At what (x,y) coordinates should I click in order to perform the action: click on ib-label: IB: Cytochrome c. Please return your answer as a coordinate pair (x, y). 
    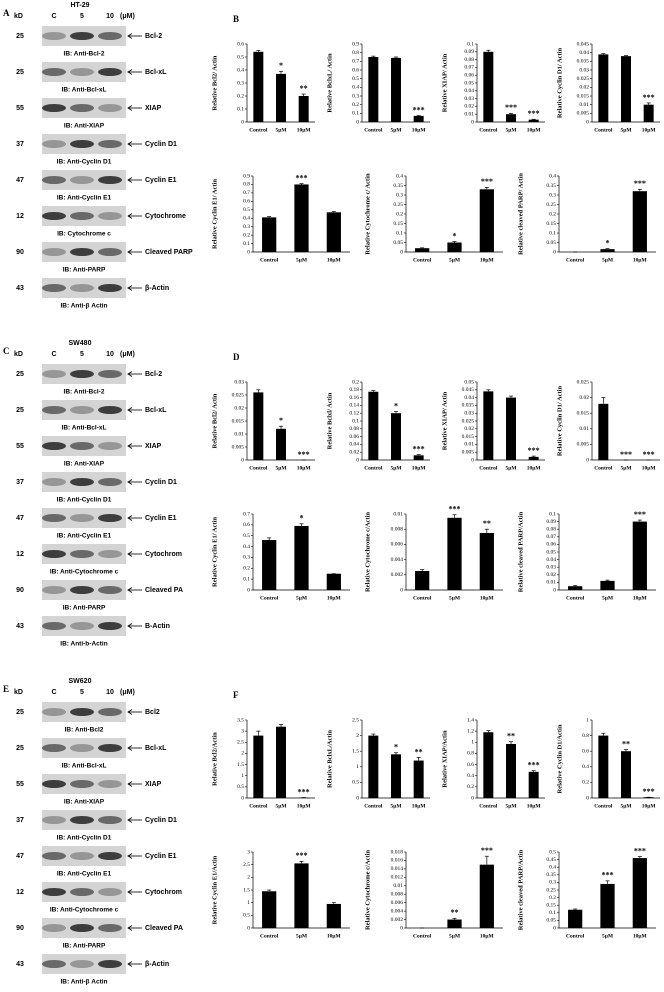
    Looking at the image, I should click on (84, 234).